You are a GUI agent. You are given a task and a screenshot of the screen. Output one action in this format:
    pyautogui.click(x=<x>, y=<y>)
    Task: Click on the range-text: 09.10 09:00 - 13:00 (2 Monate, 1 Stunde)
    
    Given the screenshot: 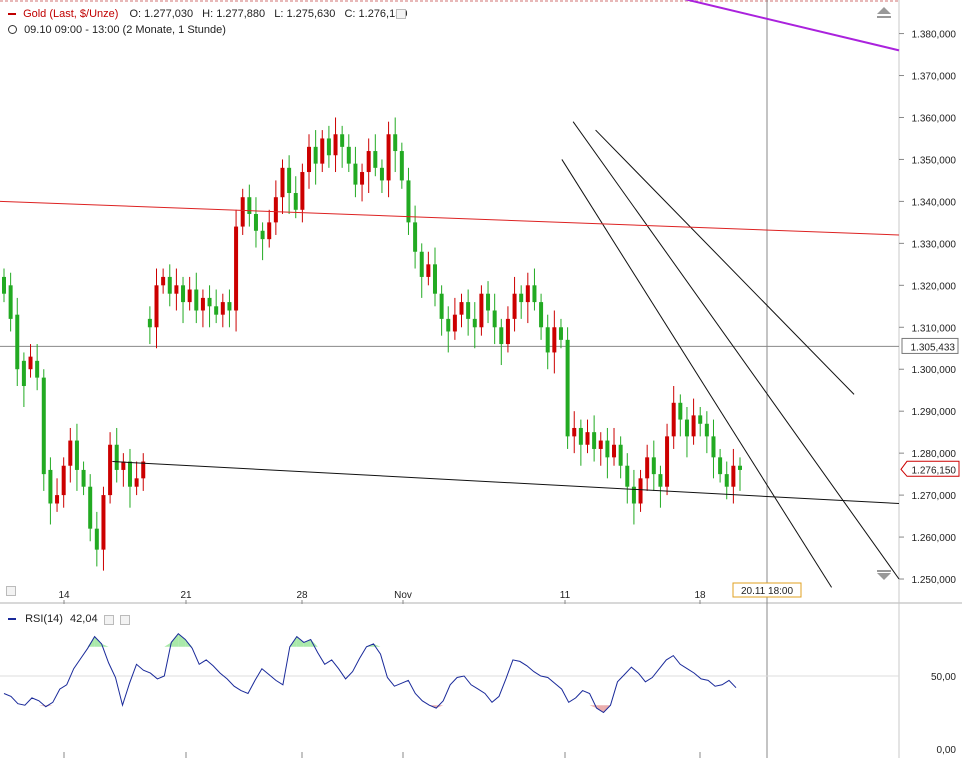 What is the action you would take?
    pyautogui.click(x=125, y=30)
    